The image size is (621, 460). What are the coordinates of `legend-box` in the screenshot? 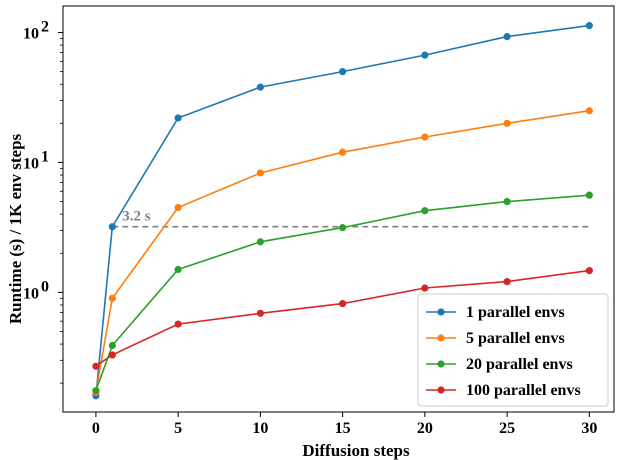 It's located at (513, 350).